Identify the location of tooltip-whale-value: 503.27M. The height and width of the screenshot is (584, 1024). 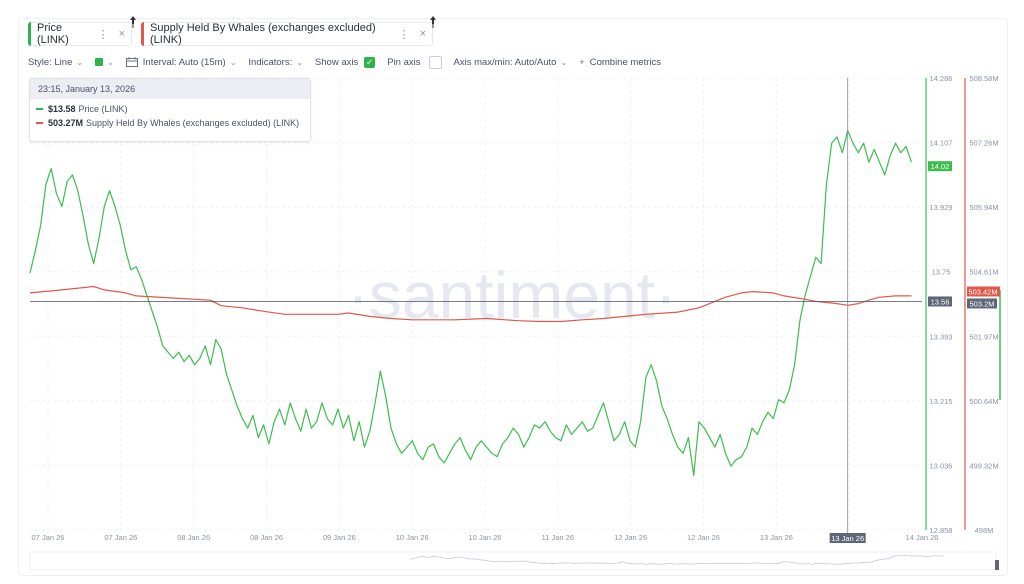
(66, 123).